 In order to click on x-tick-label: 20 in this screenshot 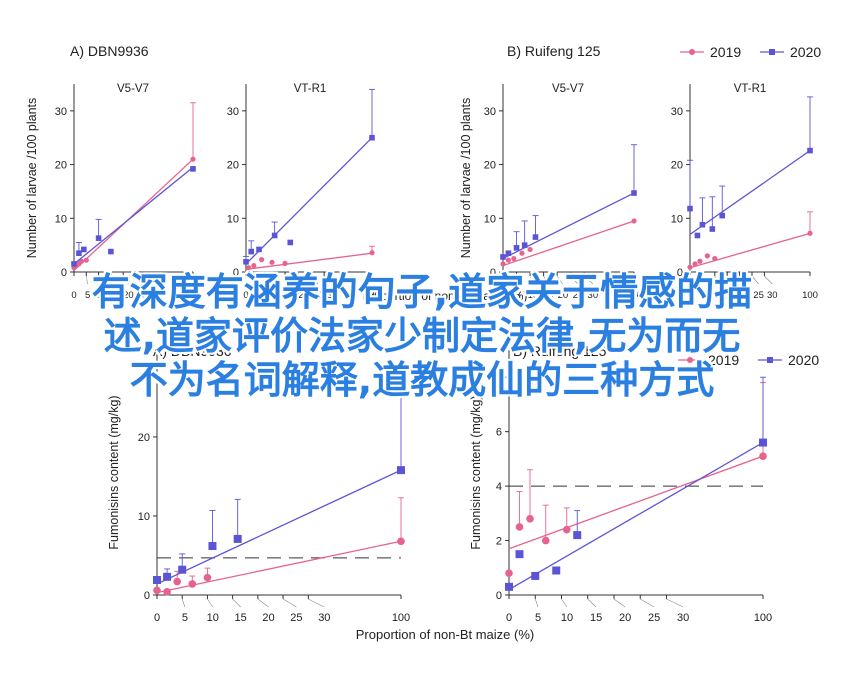, I will do `click(563, 295)`.